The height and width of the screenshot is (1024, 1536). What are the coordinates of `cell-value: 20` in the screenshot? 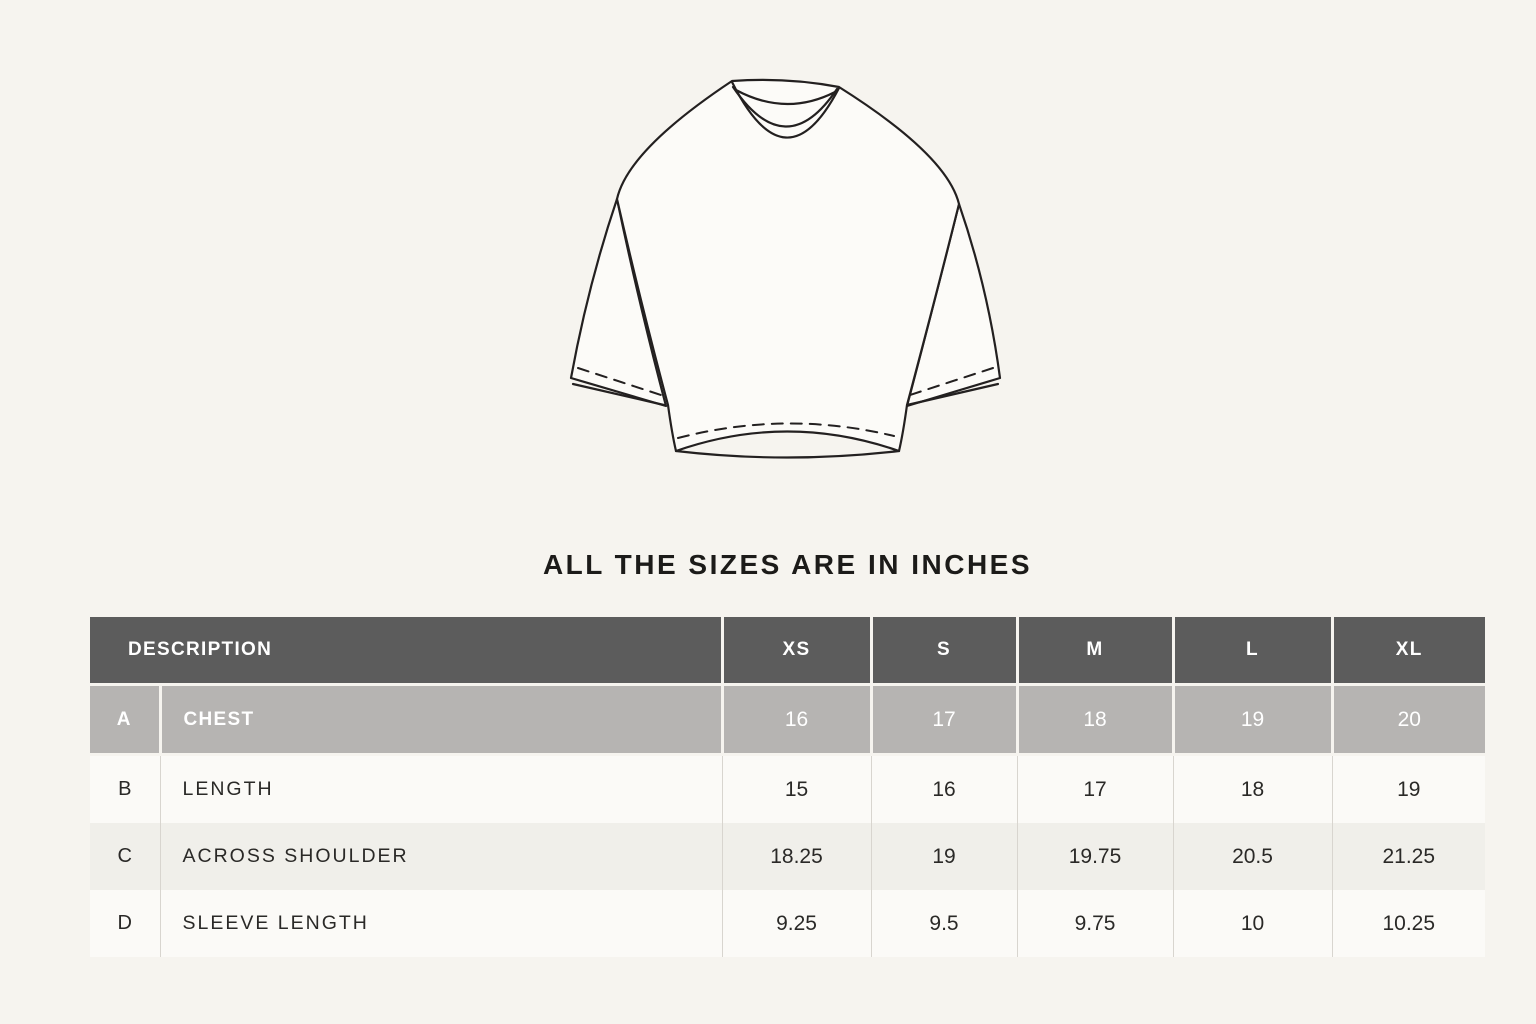 It's located at (1408, 720).